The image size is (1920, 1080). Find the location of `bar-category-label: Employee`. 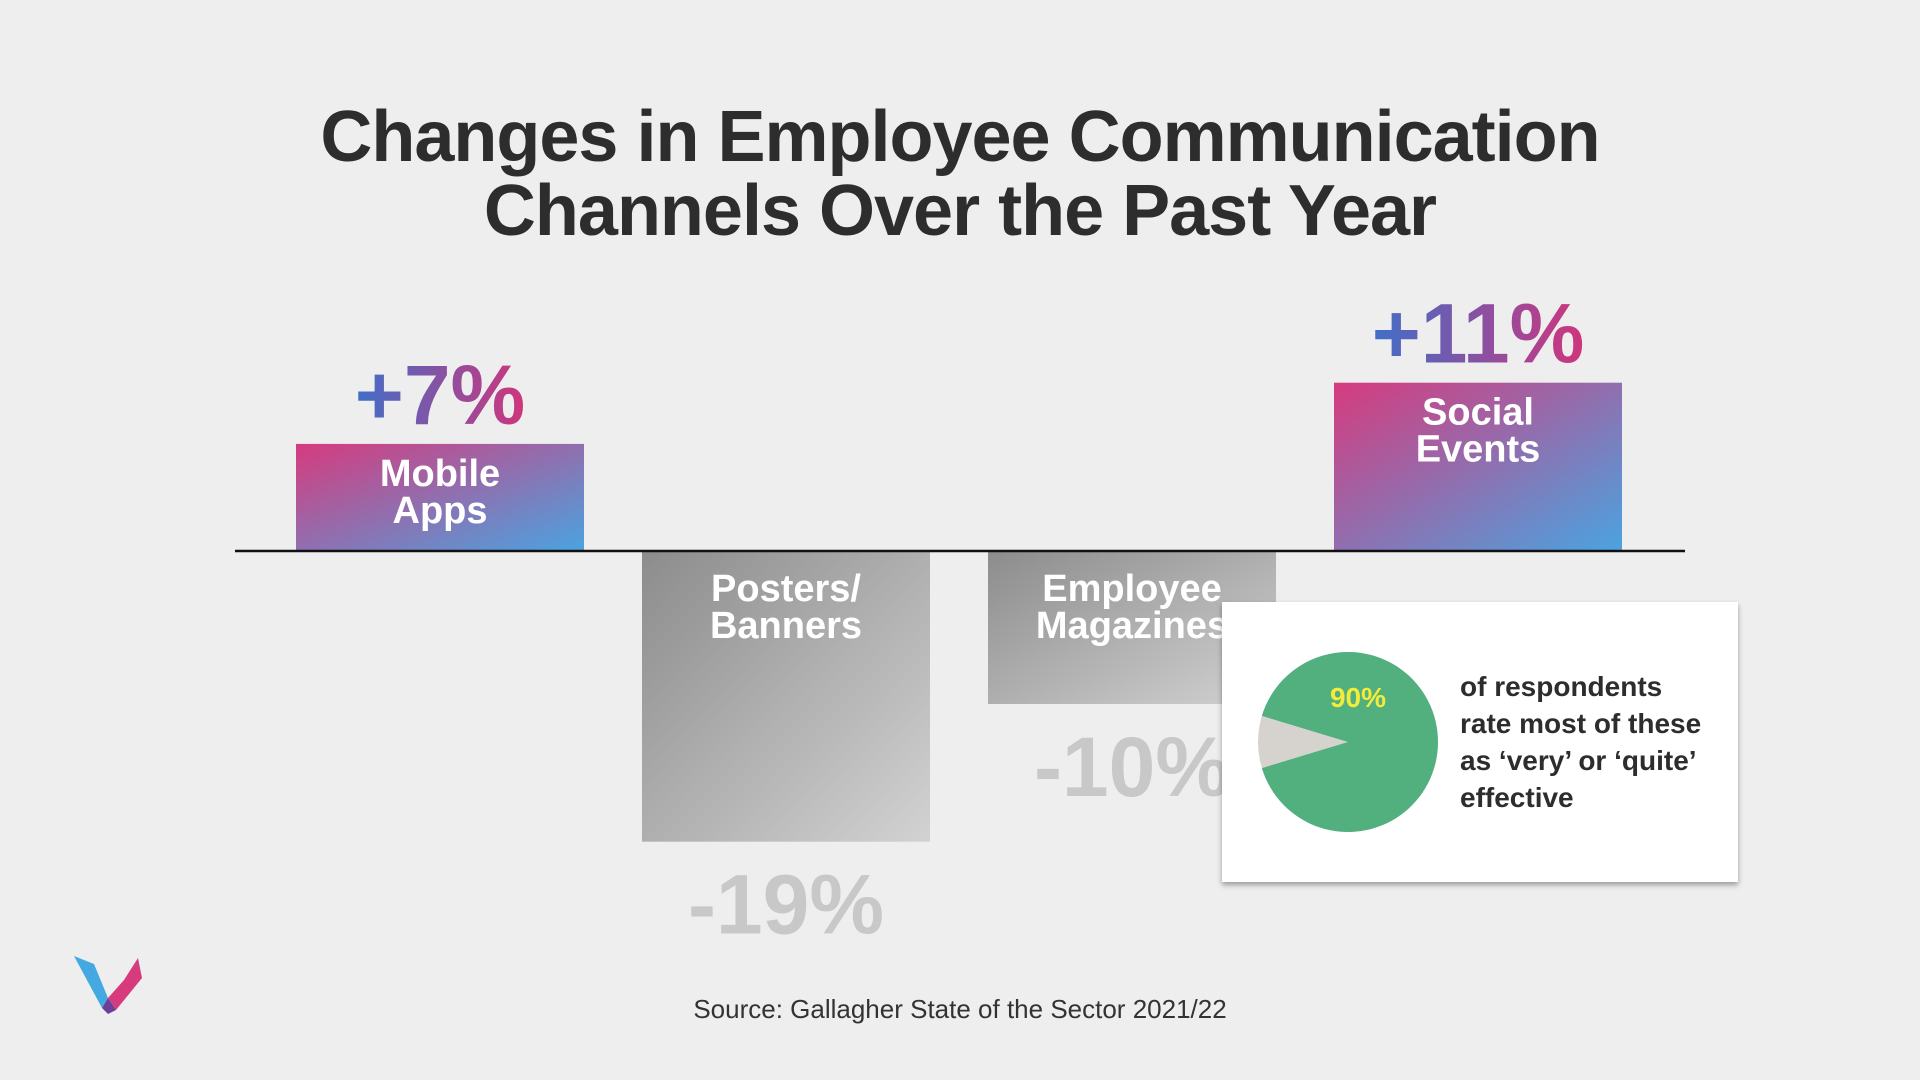

bar-category-label: Employee is located at coordinates (1132, 589).